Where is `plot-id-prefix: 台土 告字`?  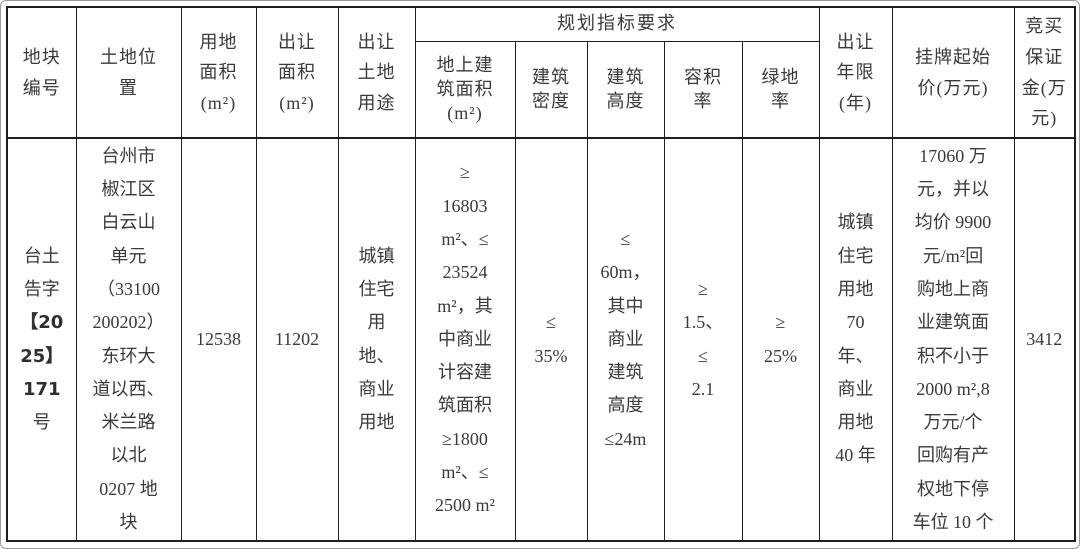 plot-id-prefix: 台土 告字 is located at coordinates (41, 272).